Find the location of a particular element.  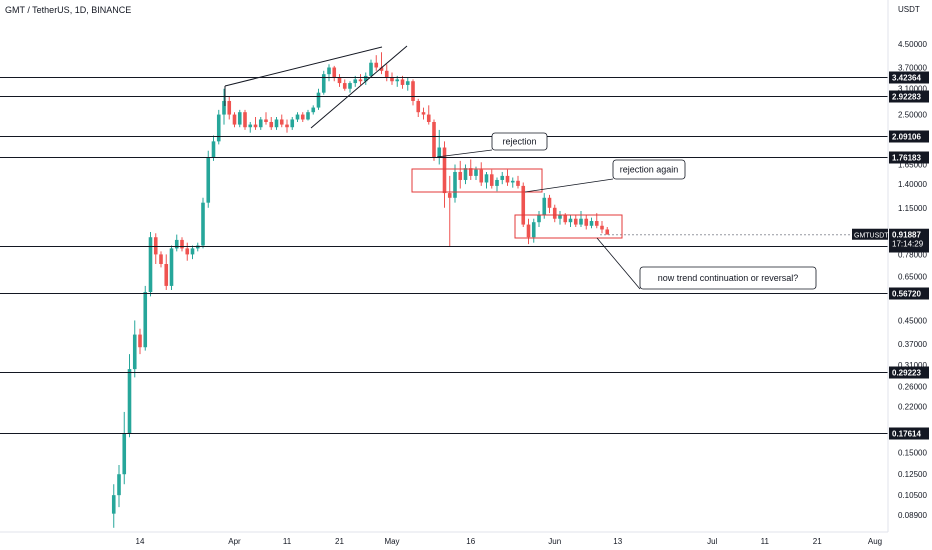

consolidation-zone-box is located at coordinates (568, 226).